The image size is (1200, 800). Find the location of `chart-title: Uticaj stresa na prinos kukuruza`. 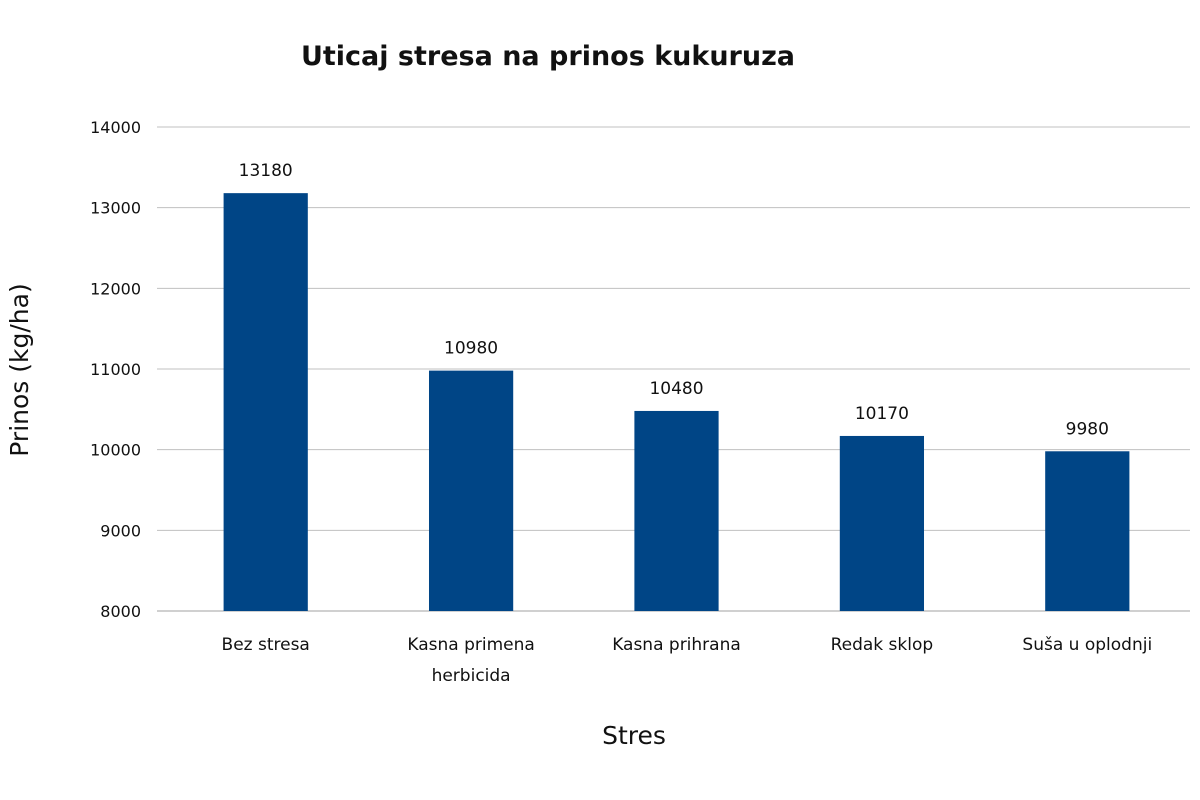

chart-title: Uticaj stresa na prinos kukuruza is located at coordinates (548, 56).